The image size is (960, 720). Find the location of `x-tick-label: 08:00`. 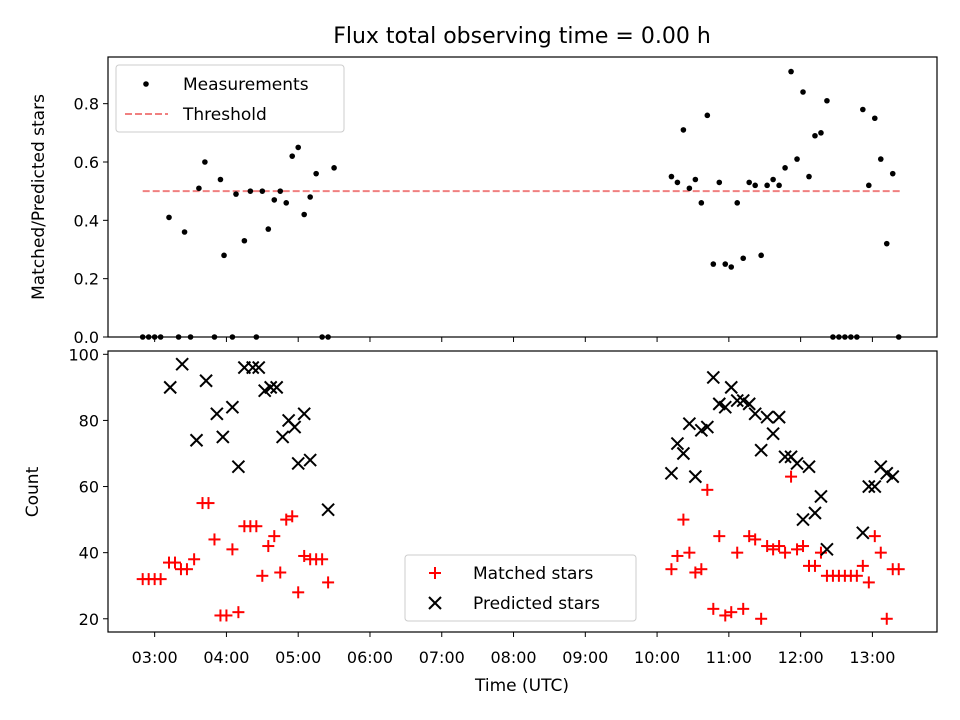

x-tick-label: 08:00 is located at coordinates (513, 657).